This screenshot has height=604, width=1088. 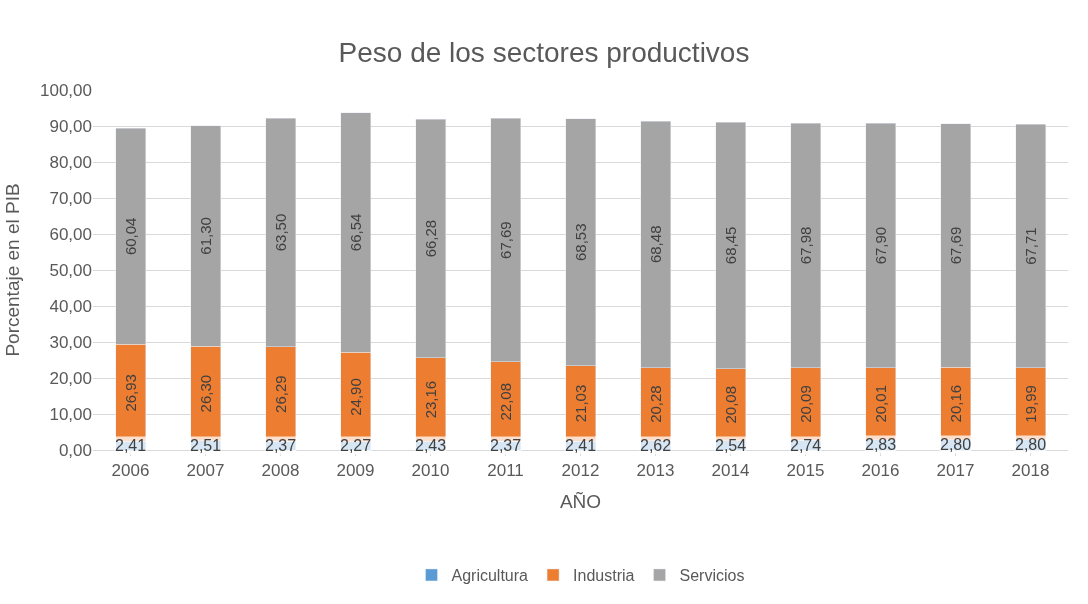 I want to click on y-tick-label: 50,00, so click(x=70, y=270).